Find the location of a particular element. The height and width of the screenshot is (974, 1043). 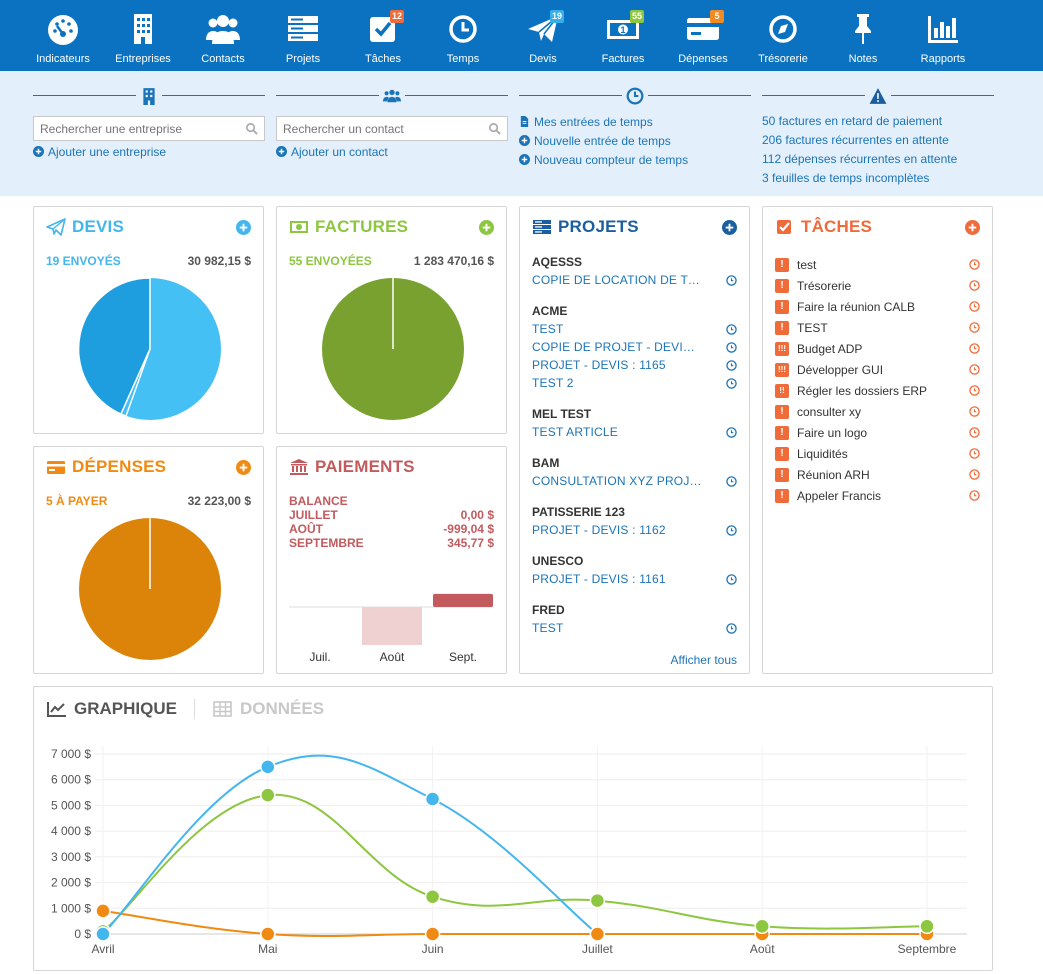

project-client: BAM is located at coordinates (546, 463).